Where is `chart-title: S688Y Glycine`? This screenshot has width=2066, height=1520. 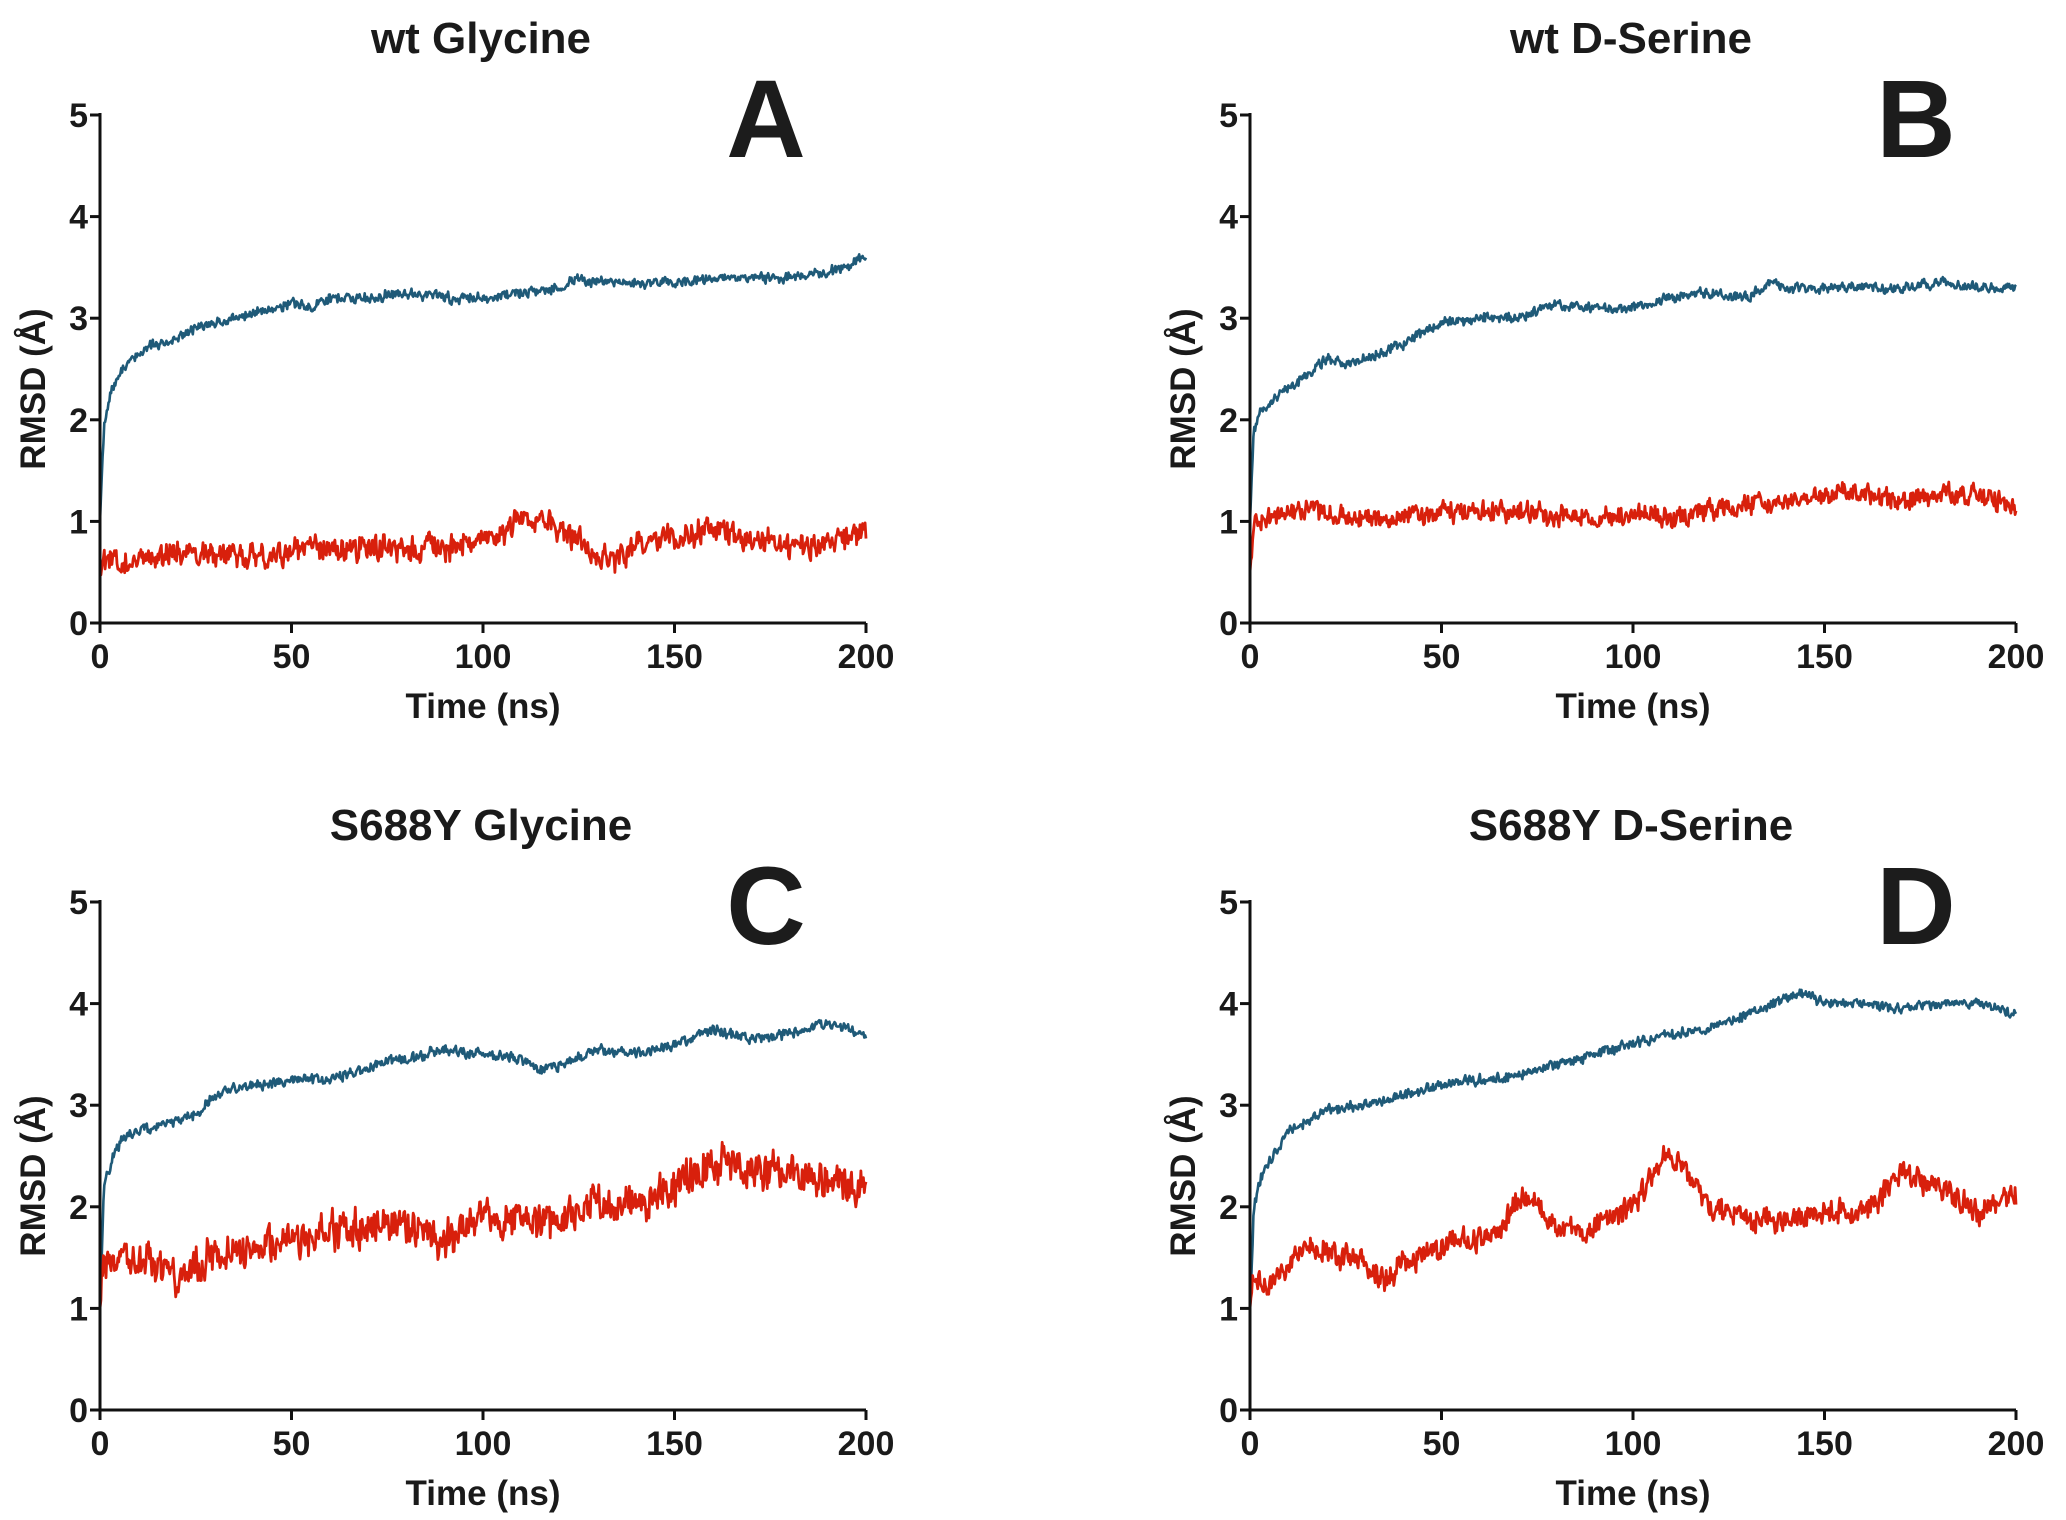
chart-title: S688Y Glycine is located at coordinates (481, 825).